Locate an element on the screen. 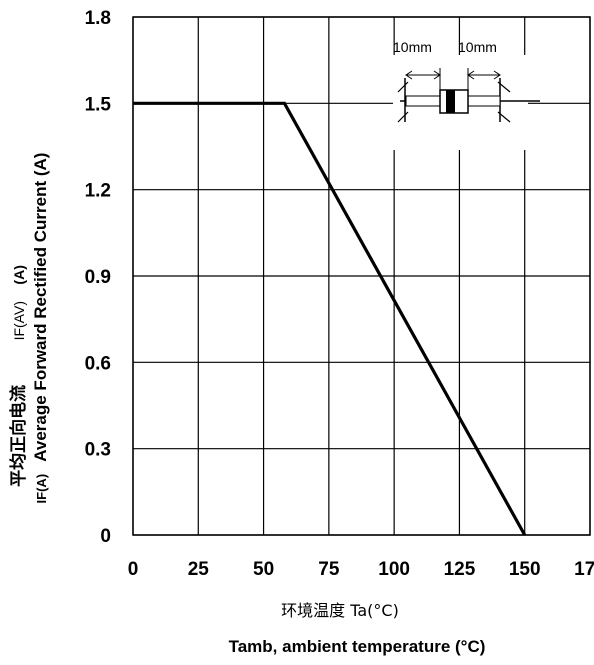 This screenshot has width=594, height=665. x-axis-label: Tamb, ambient temperature (°C) is located at coordinates (357, 646).